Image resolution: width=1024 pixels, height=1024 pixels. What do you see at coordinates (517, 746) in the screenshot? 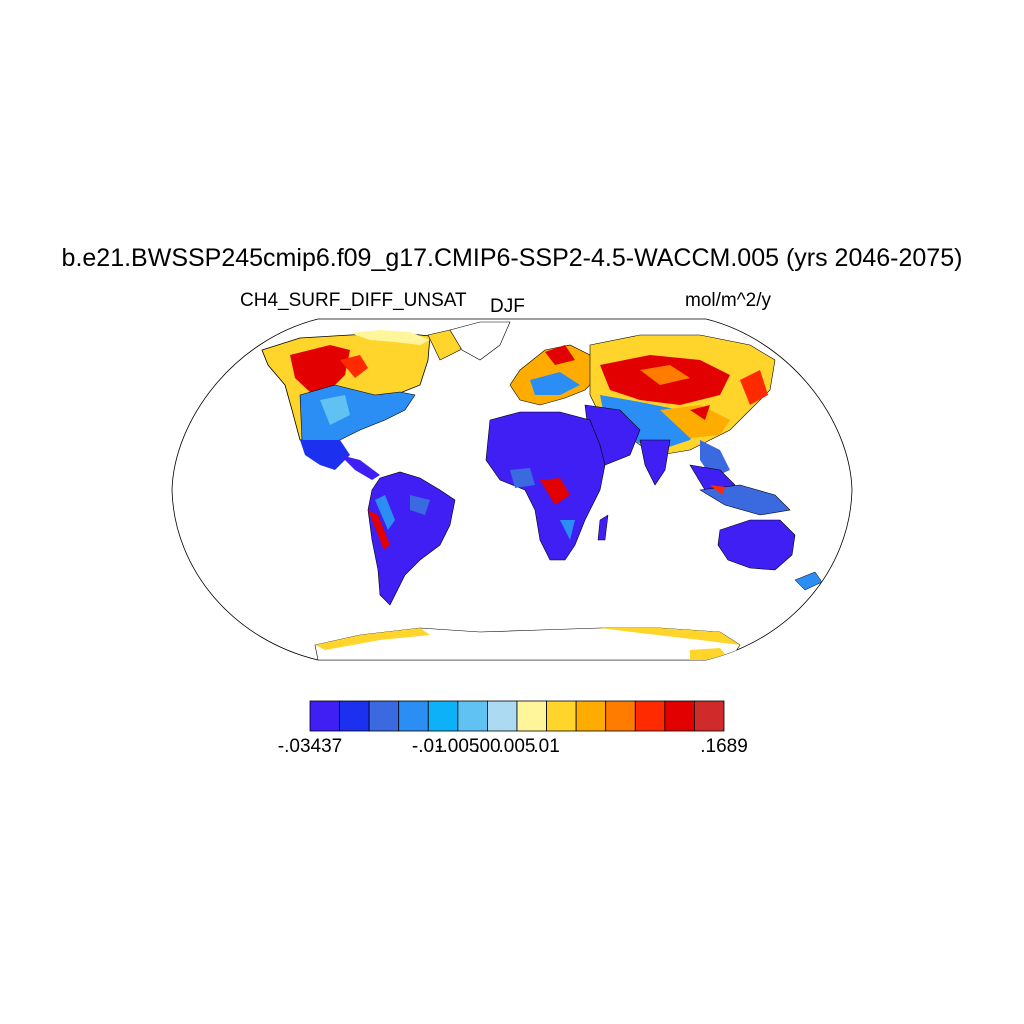
I see `colorbar-tick-label: .005` at bounding box center [517, 746].